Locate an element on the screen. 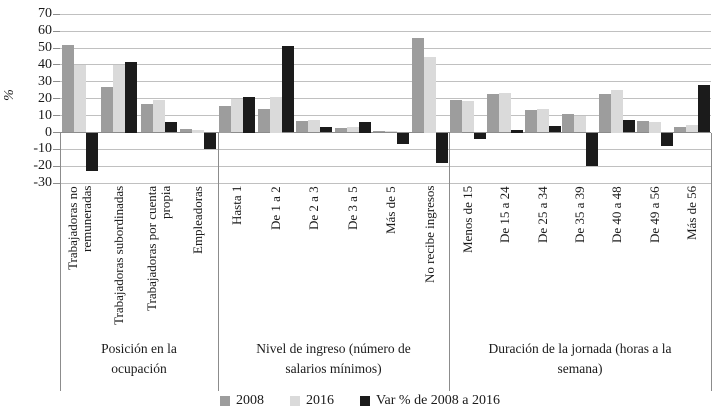 The height and width of the screenshot is (415, 720). legend-item: Var % de 2008 a 2016 is located at coordinates (430, 401).